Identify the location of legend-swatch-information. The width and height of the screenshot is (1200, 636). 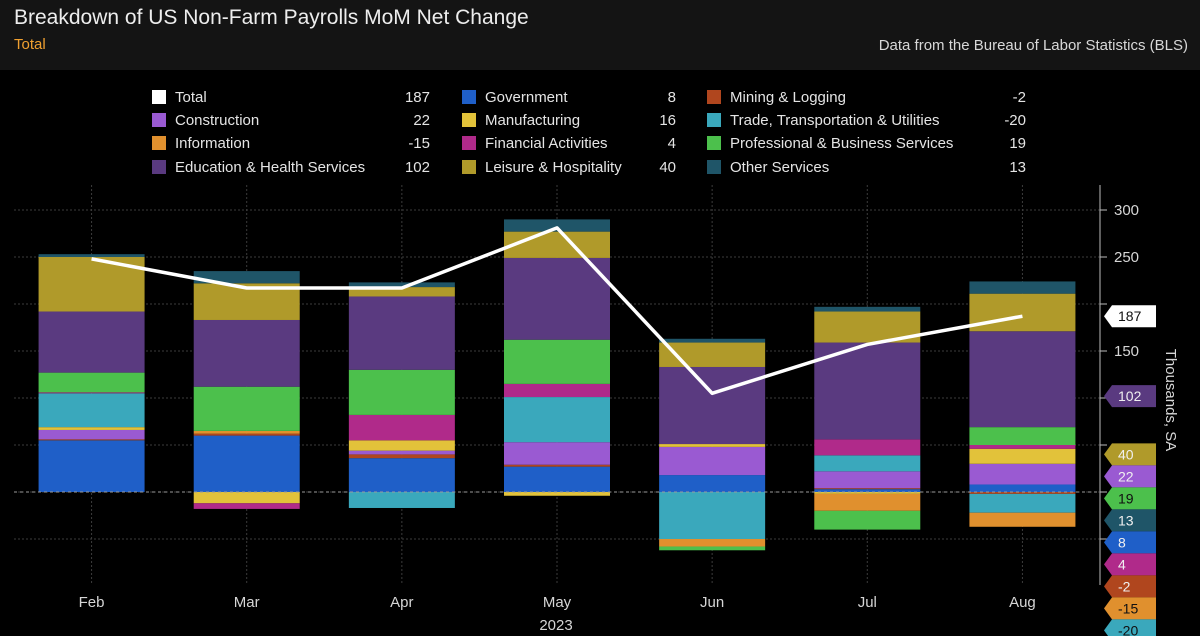
(159, 143).